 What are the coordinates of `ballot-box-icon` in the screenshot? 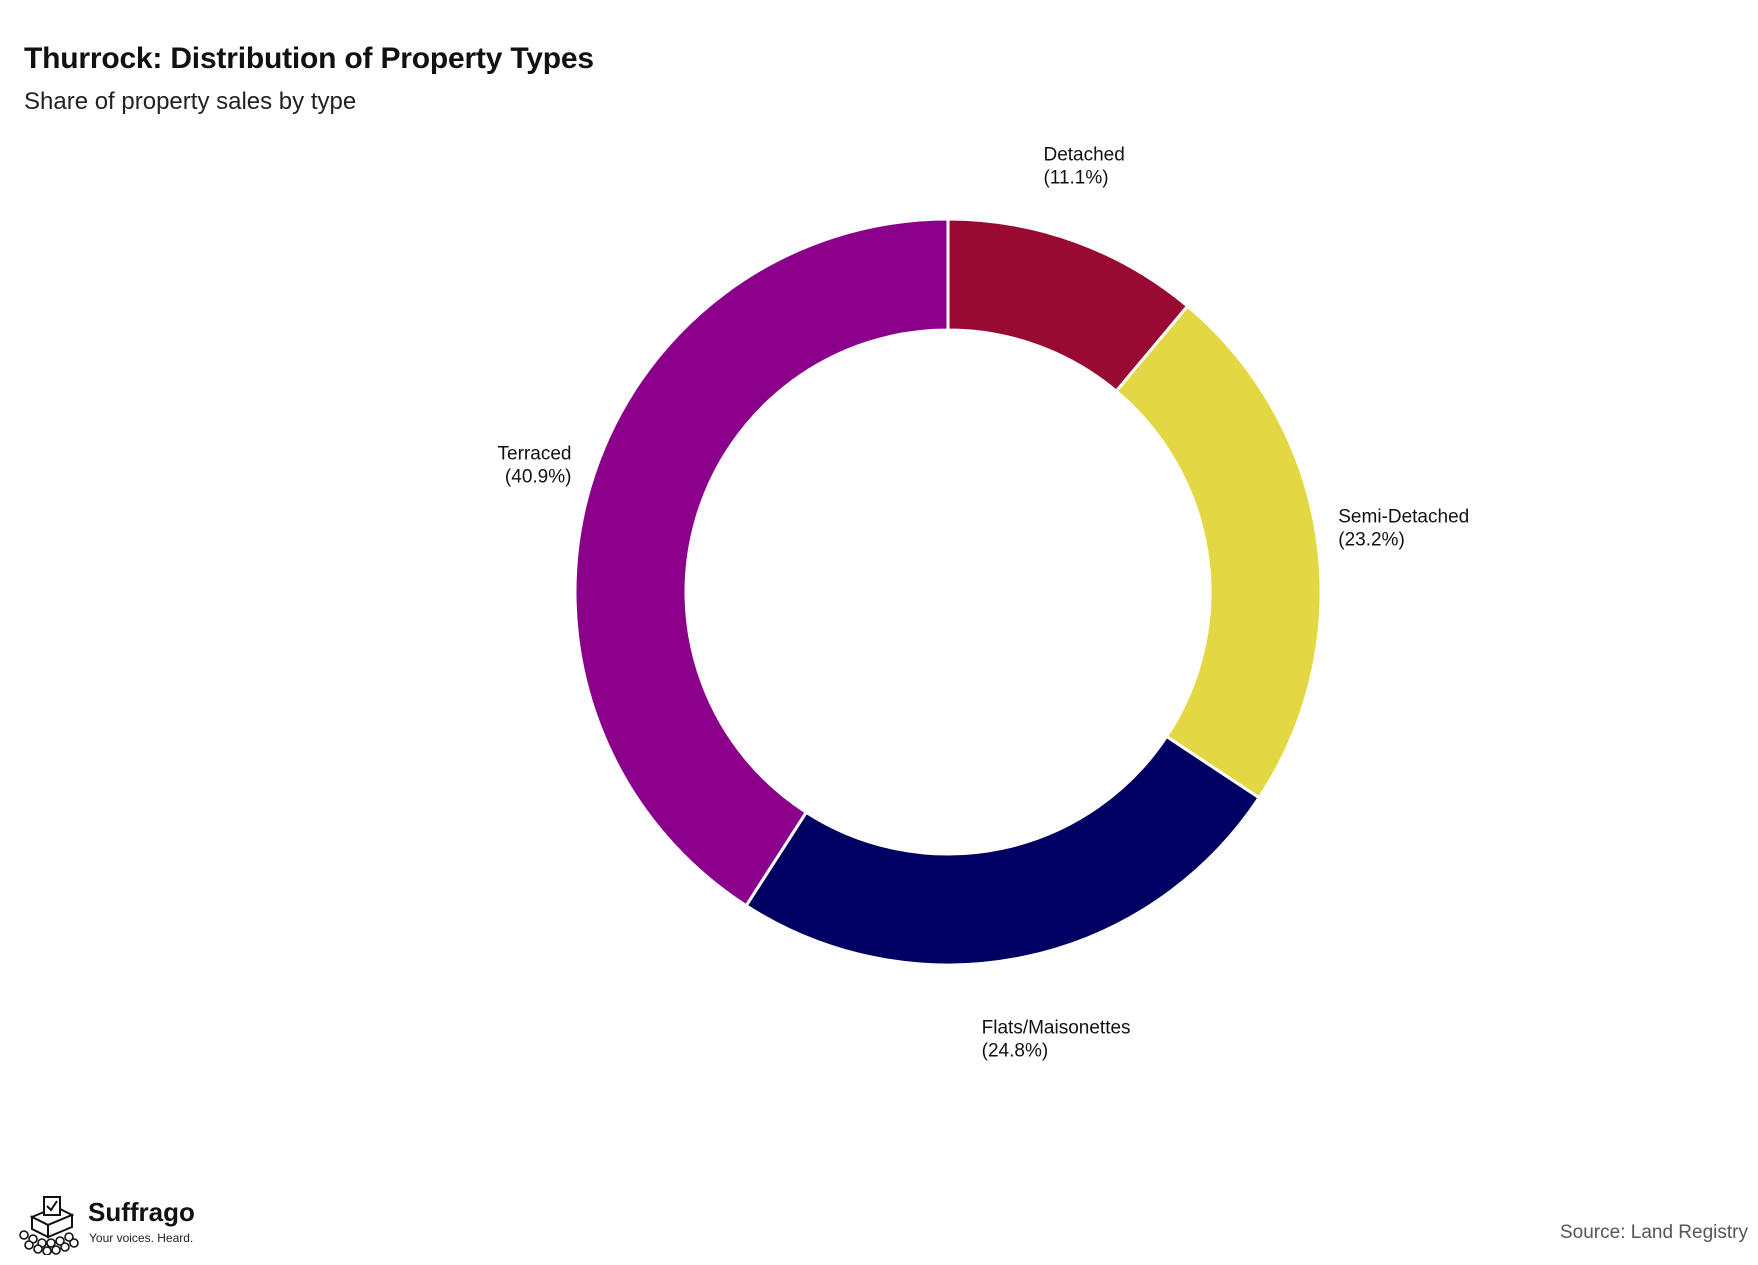 It's located at (49, 1225).